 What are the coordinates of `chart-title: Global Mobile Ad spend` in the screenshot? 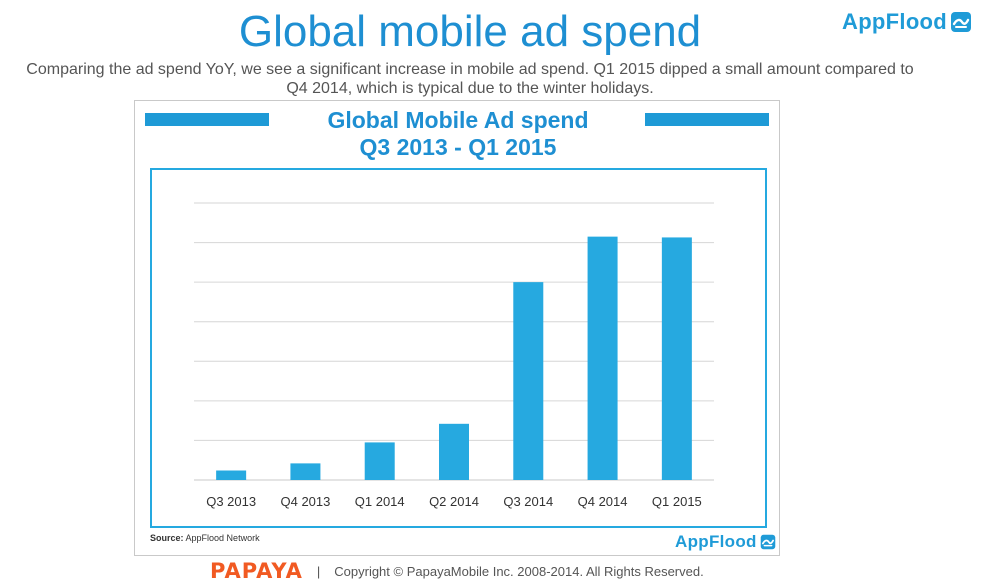 It's located at (458, 120).